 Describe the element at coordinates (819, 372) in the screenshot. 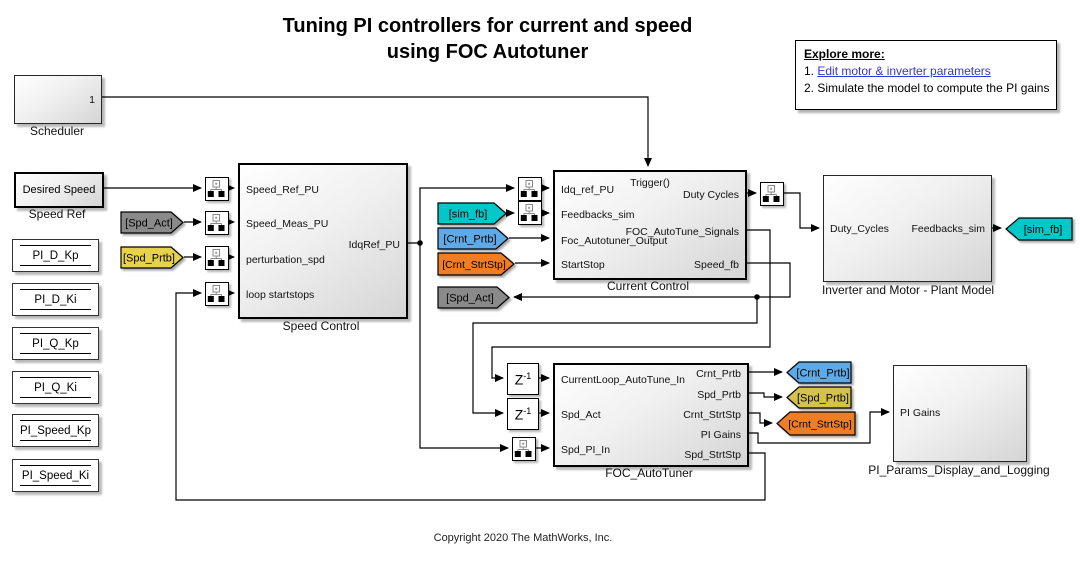

I see `goto-tag-crnt-prtb: [Crnt_Prtb]` at that location.